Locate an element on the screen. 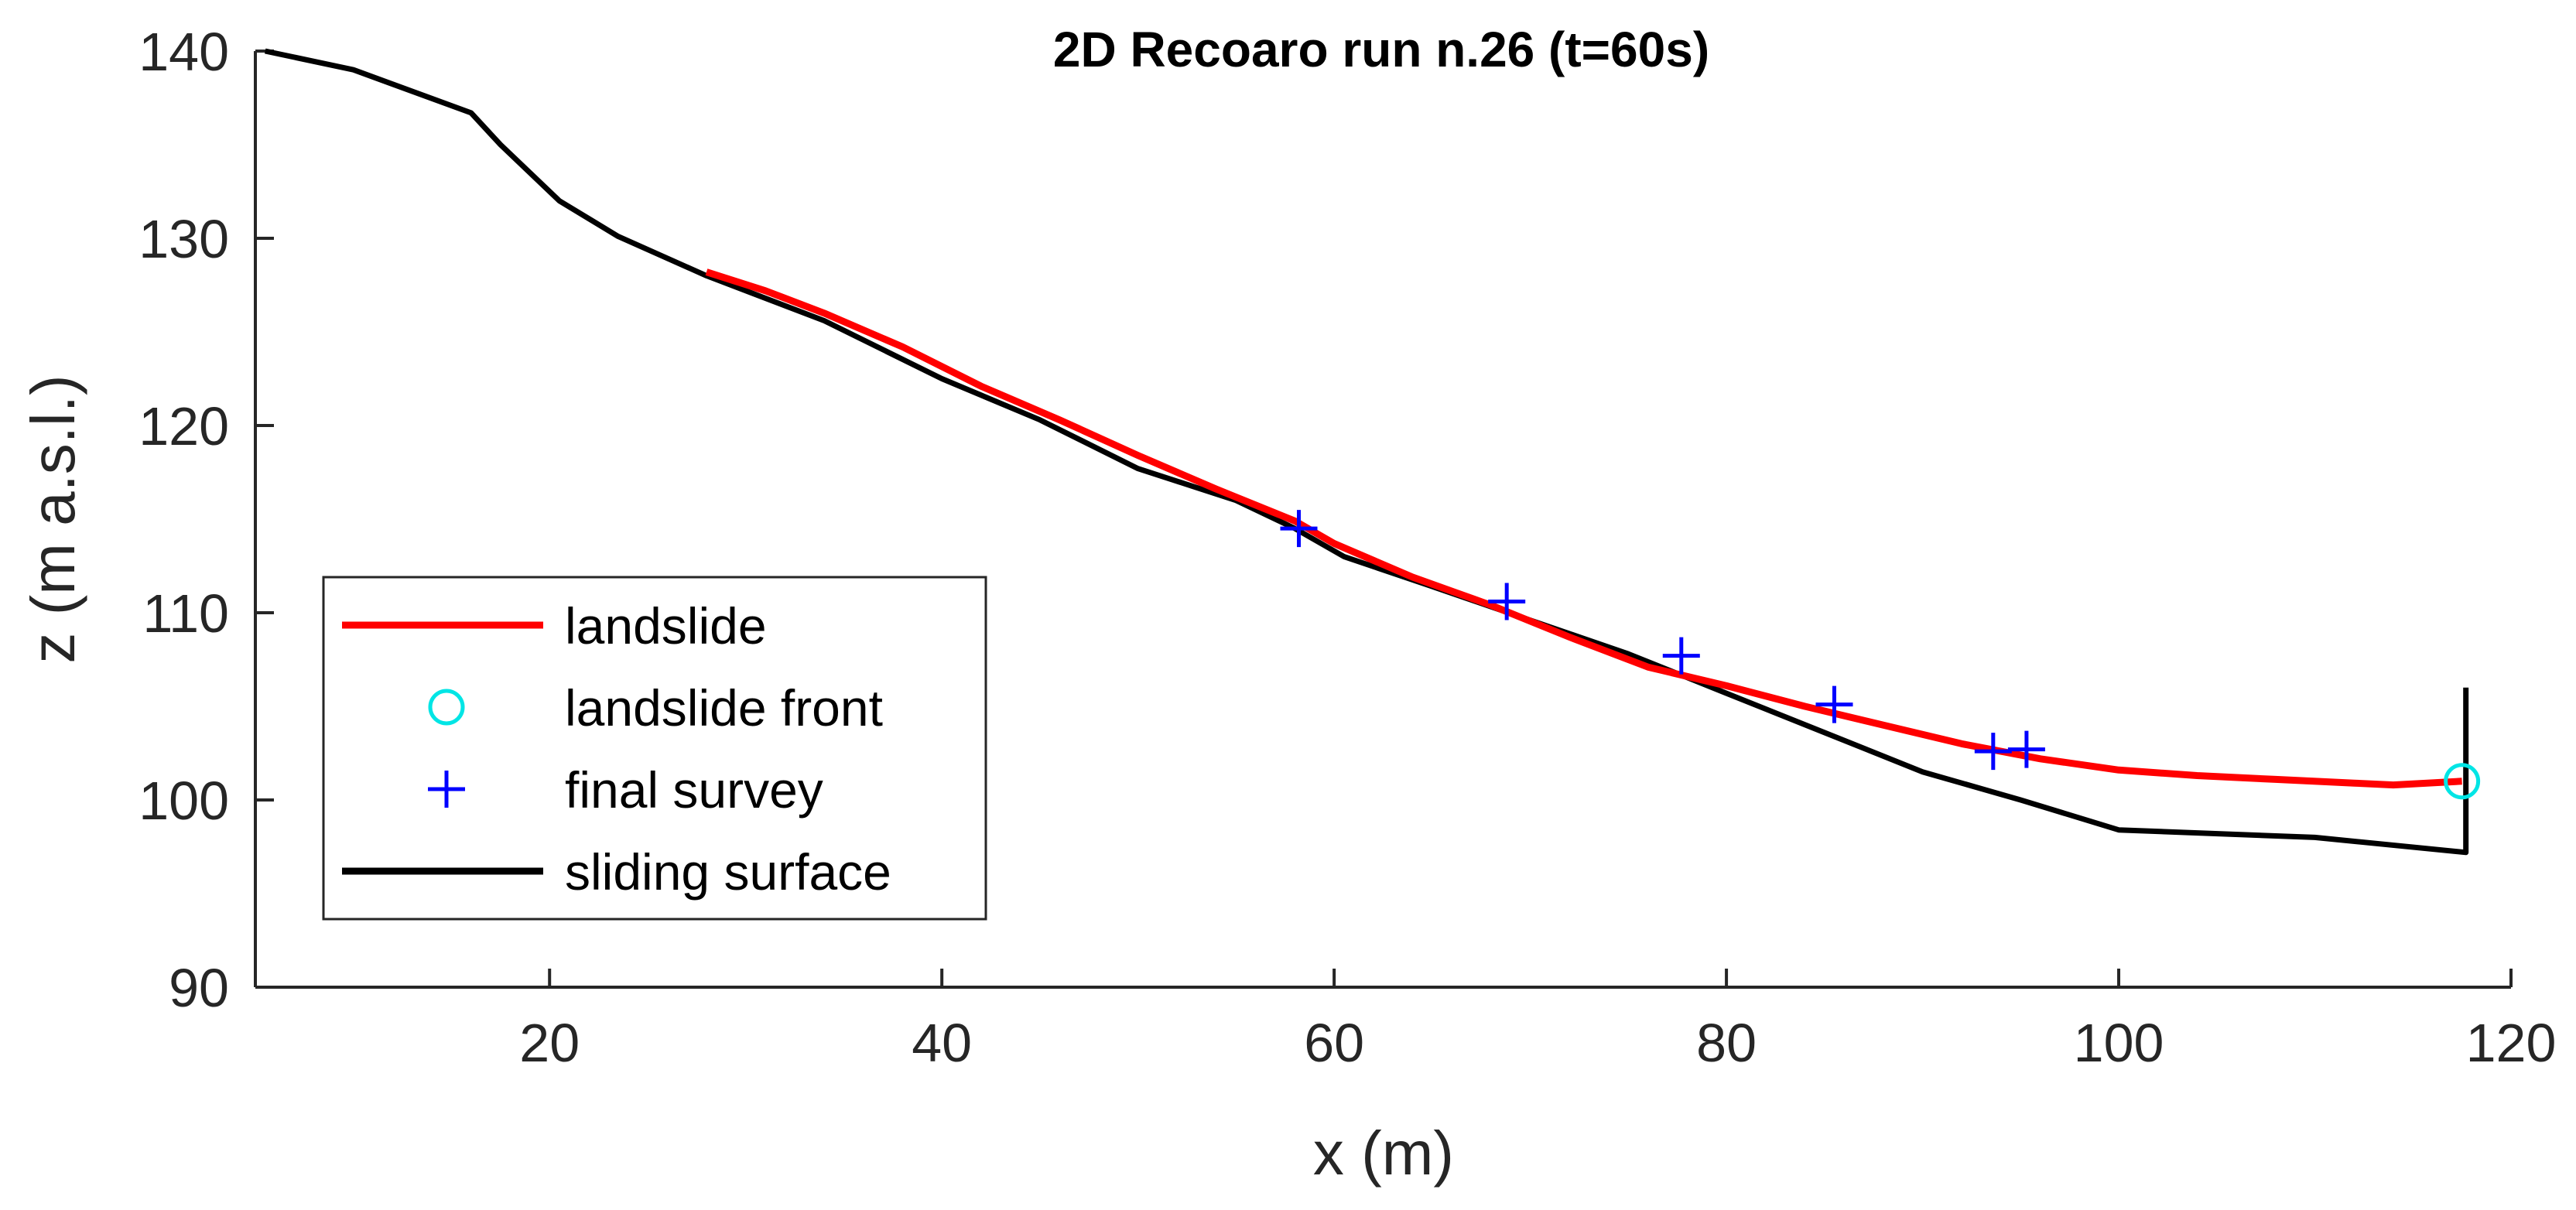 The height and width of the screenshot is (1210, 2576). y-axis-label: z (m a.s.l.) is located at coordinates (53, 518).